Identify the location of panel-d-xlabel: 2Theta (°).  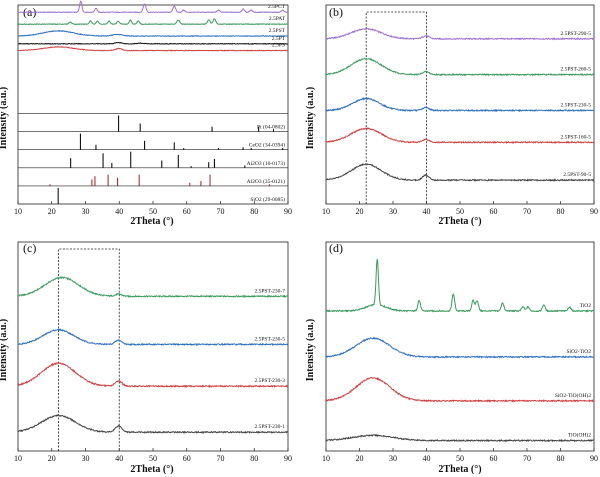
(459, 469).